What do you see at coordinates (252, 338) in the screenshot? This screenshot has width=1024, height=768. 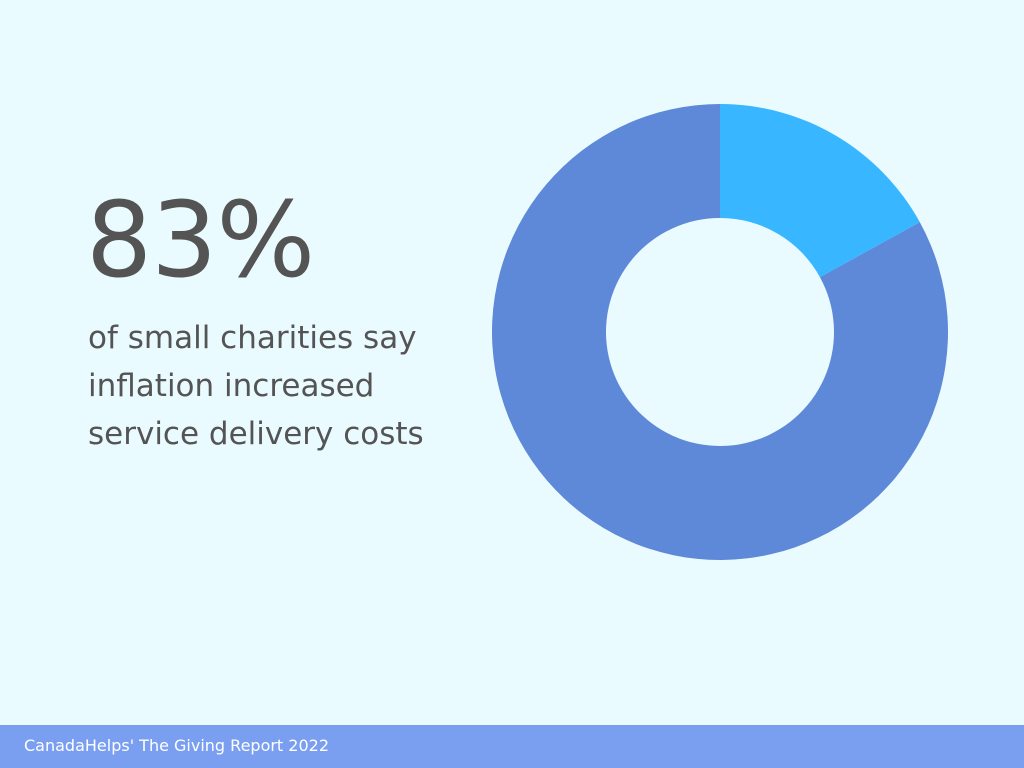 I see `caption-line: of small charities say` at bounding box center [252, 338].